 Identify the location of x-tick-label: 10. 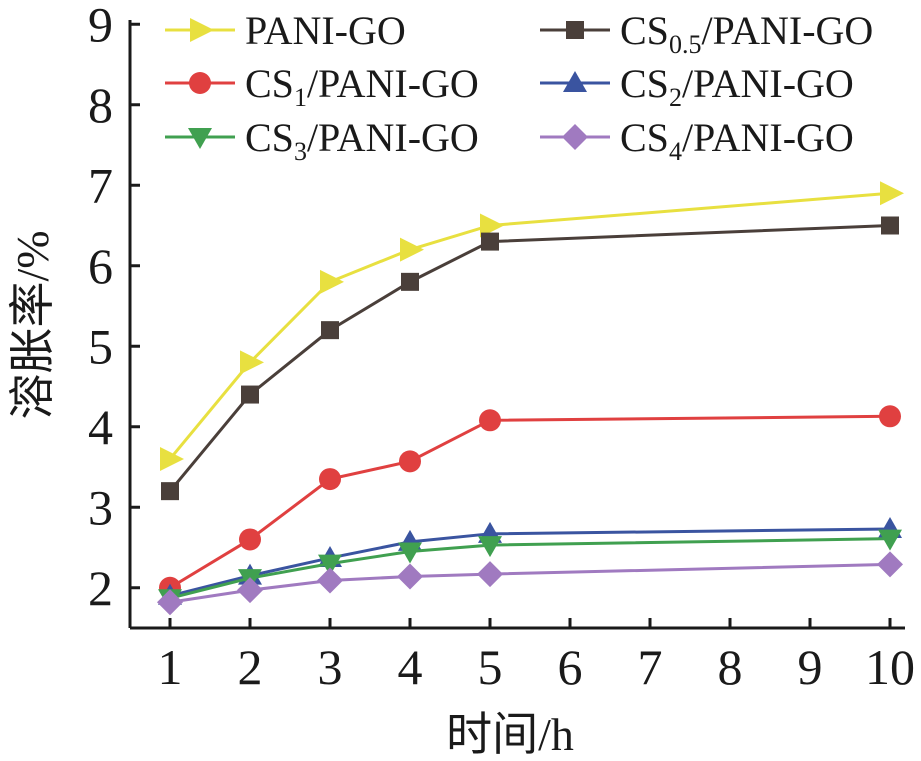
(890, 667).